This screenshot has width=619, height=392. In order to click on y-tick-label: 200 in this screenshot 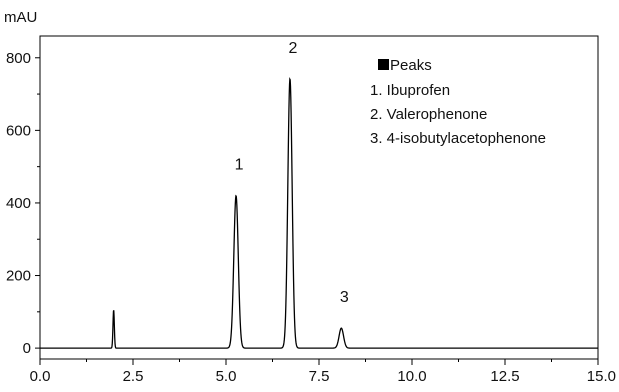, I will do `click(18, 276)`.